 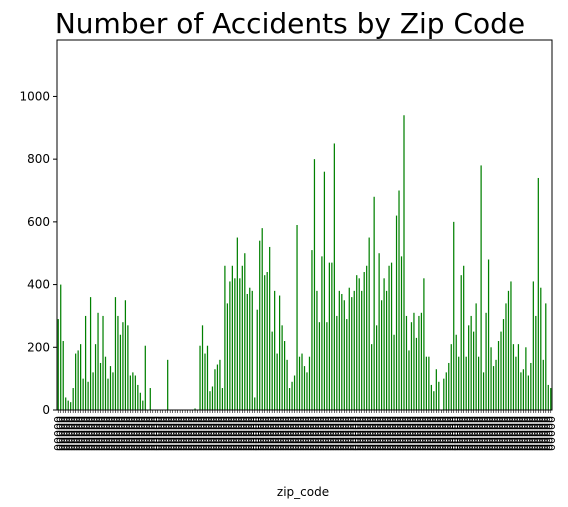 I want to click on y-tick-label: 800, so click(x=38, y=159).